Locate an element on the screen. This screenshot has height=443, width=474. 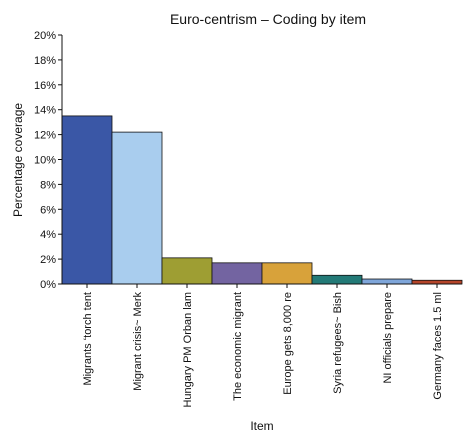
x-tick-label: Migrant crisis~ Merk is located at coordinates (138, 341).